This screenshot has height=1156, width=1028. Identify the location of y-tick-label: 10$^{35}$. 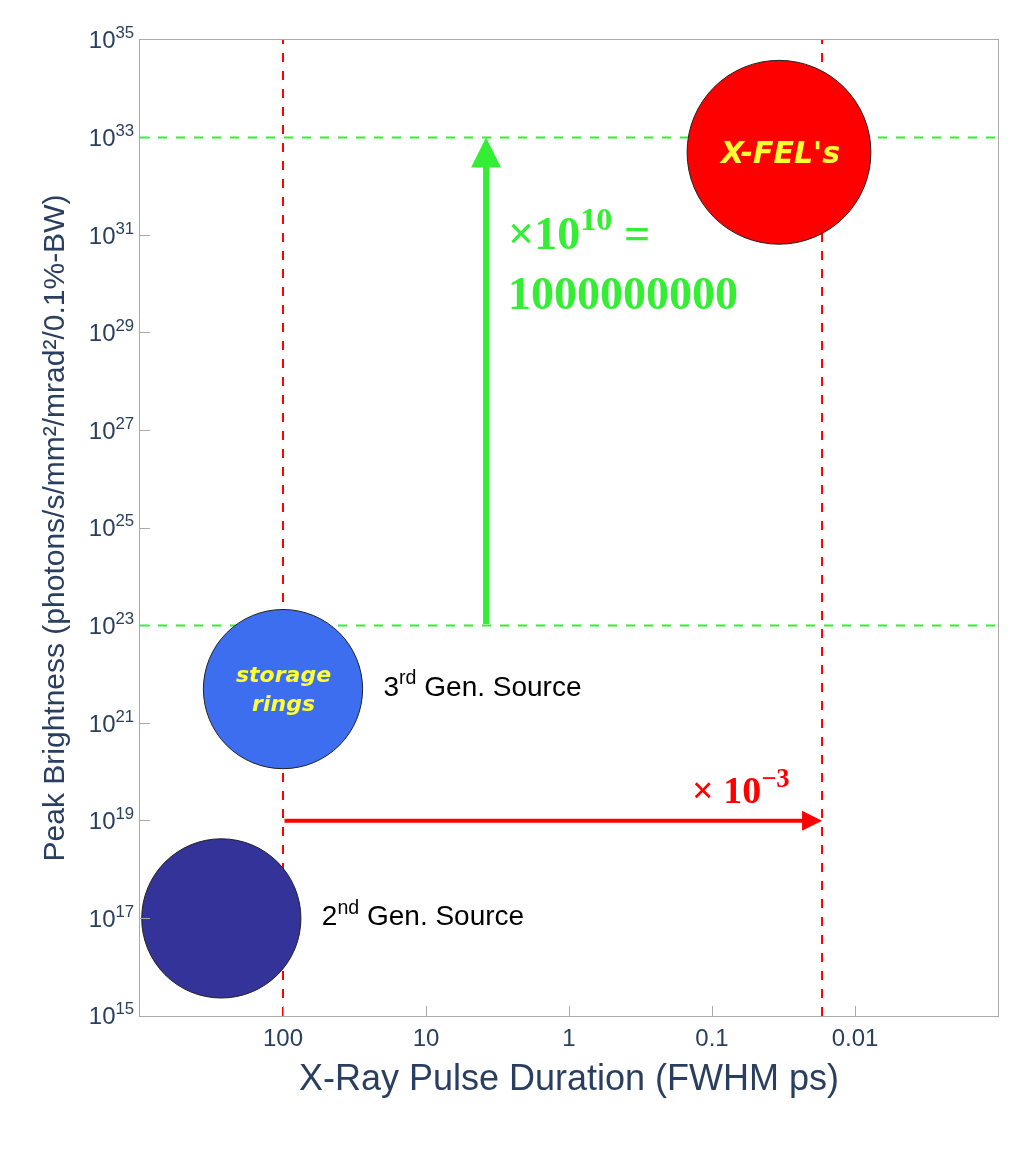
(111, 38).